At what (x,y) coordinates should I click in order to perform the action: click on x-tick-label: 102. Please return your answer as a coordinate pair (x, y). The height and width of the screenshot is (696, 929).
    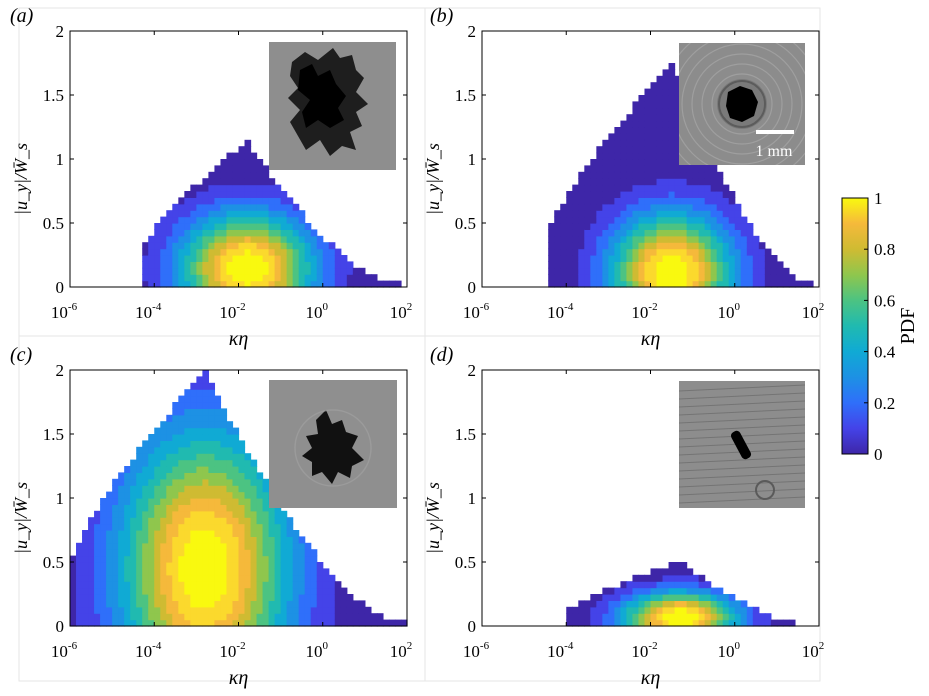
    Looking at the image, I should click on (813, 650).